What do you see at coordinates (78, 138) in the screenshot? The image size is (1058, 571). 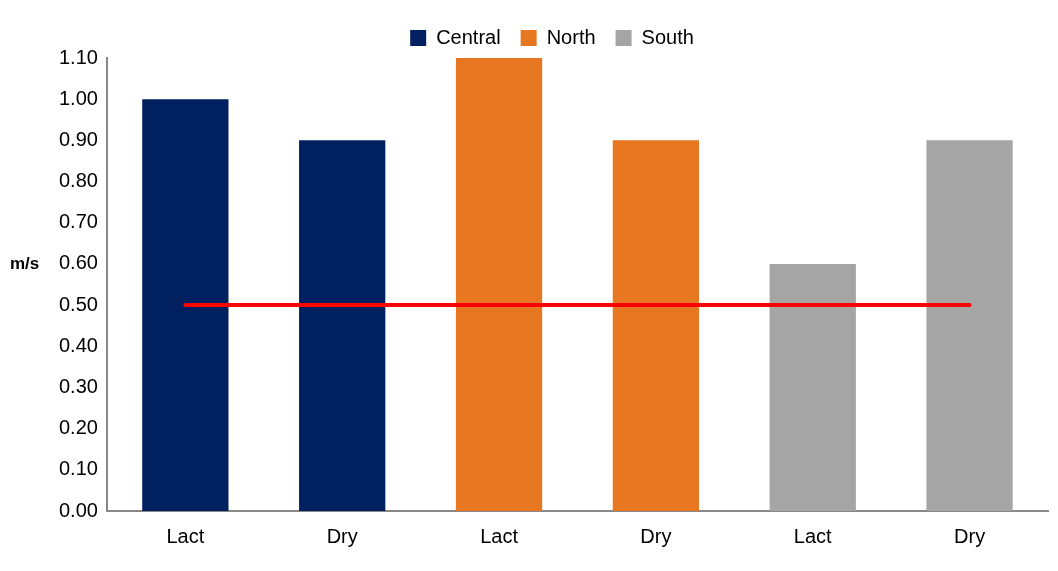 I see `y-tick-label: 0.90` at bounding box center [78, 138].